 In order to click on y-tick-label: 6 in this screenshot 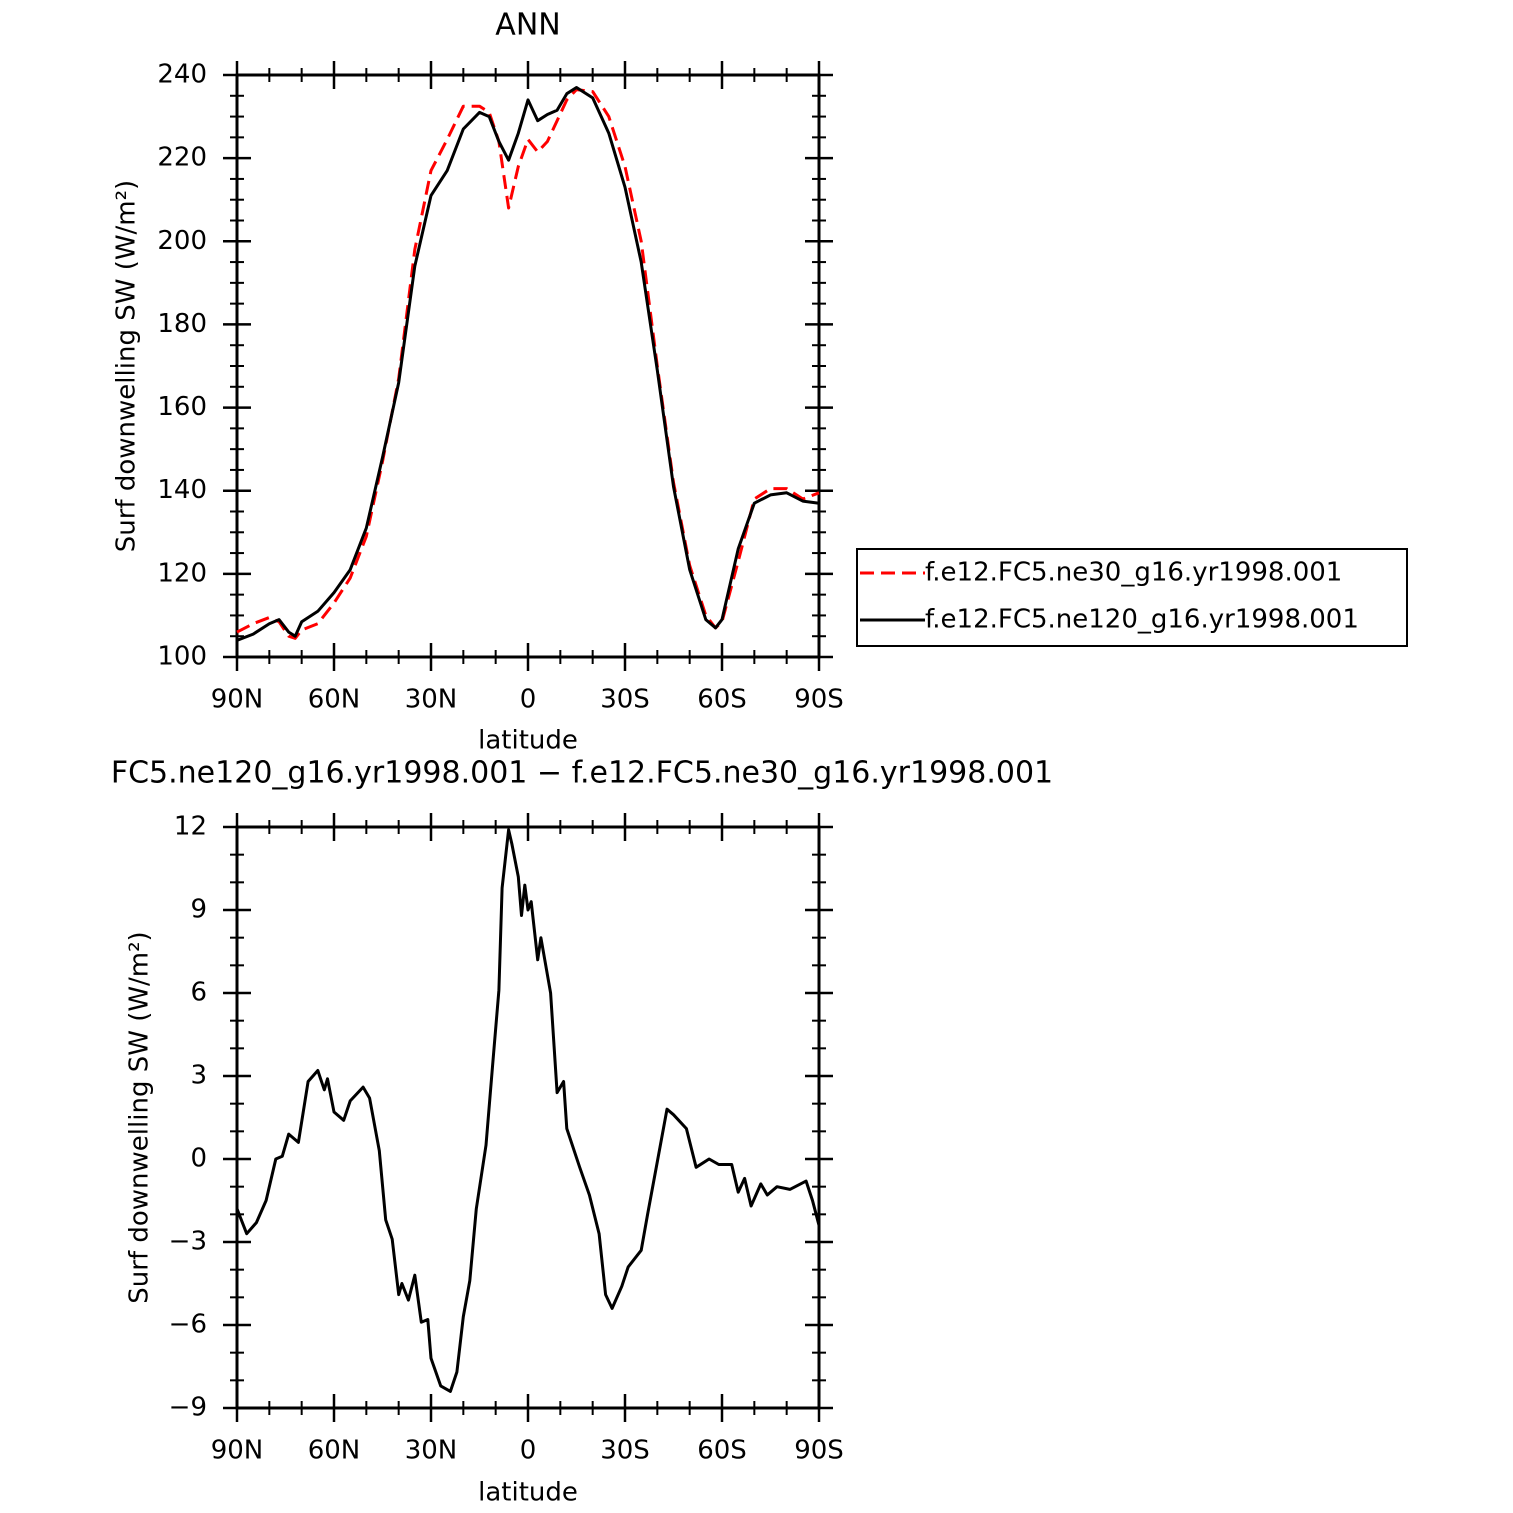, I will do `click(198, 993)`.